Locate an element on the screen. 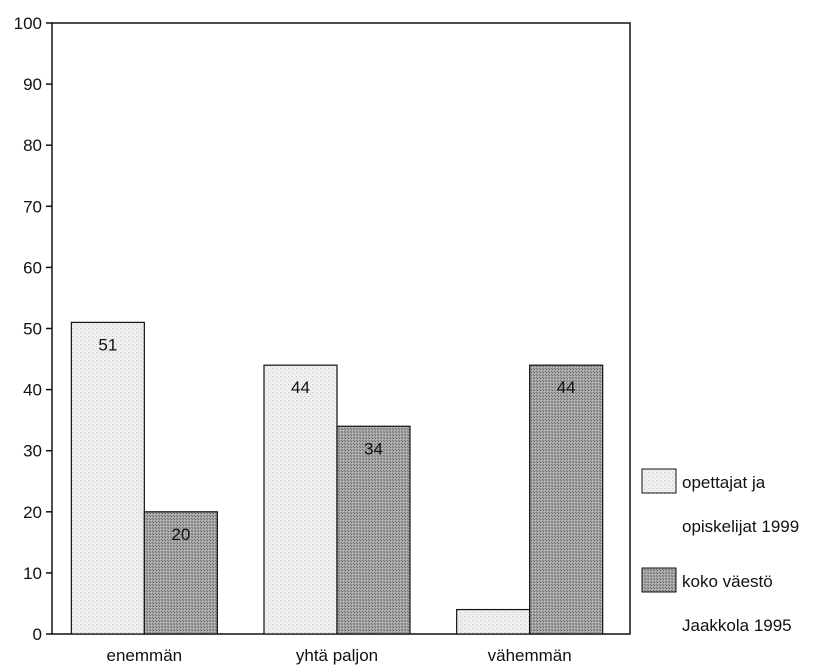 The image size is (832, 666). x-category-label: yhtä paljon is located at coordinates (337, 655).